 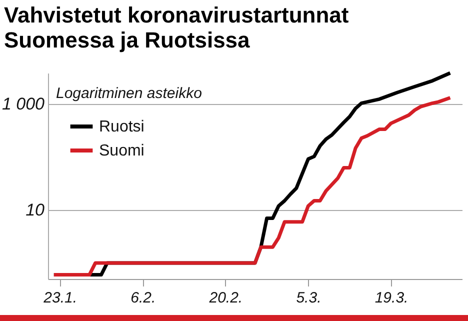 What do you see at coordinates (121, 127) in the screenshot?
I see `legend-label: Ruotsi` at bounding box center [121, 127].